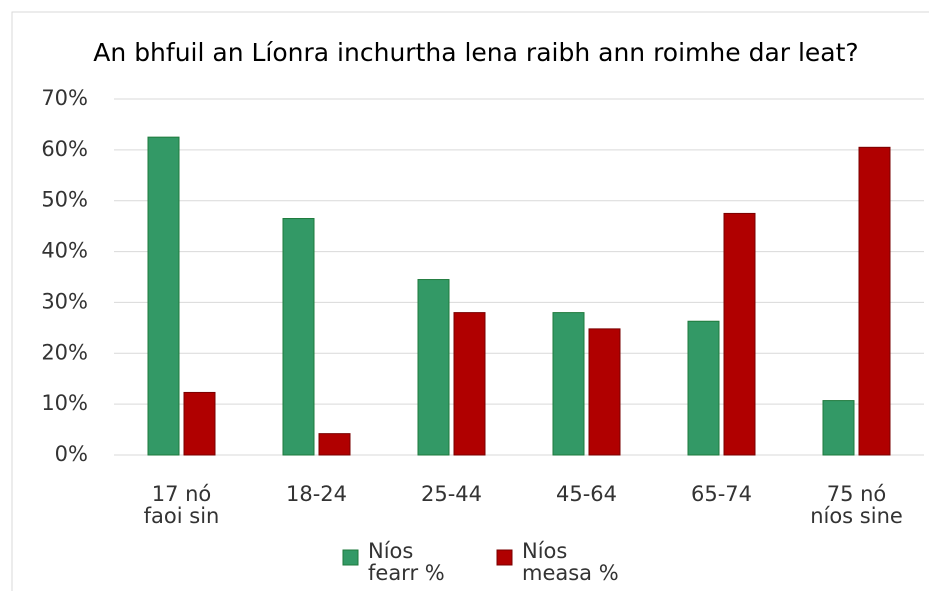 The height and width of the screenshot is (591, 929). Describe the element at coordinates (570, 562) in the screenshot. I see `legend-label: Níos measa %` at that location.